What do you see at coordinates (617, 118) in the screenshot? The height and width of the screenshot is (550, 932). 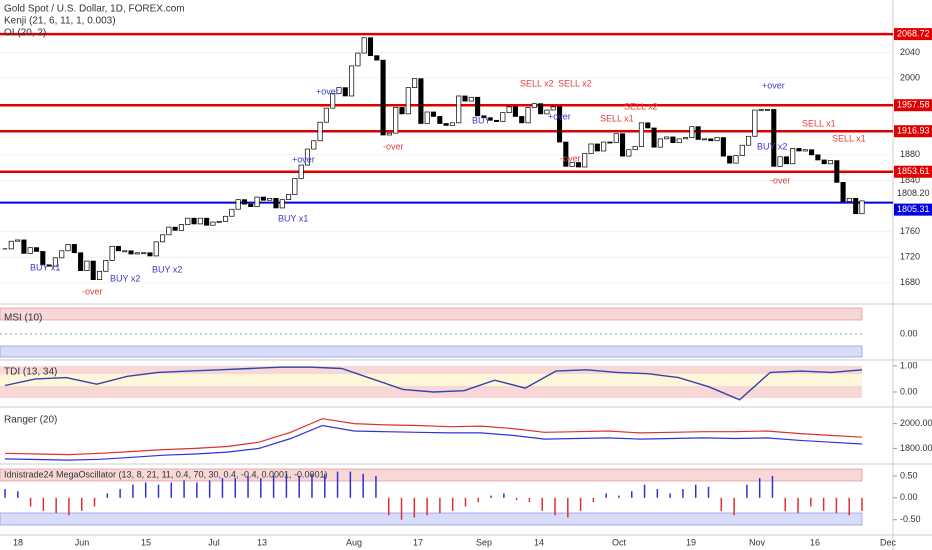 I see `annotation: SELL x1` at bounding box center [617, 118].